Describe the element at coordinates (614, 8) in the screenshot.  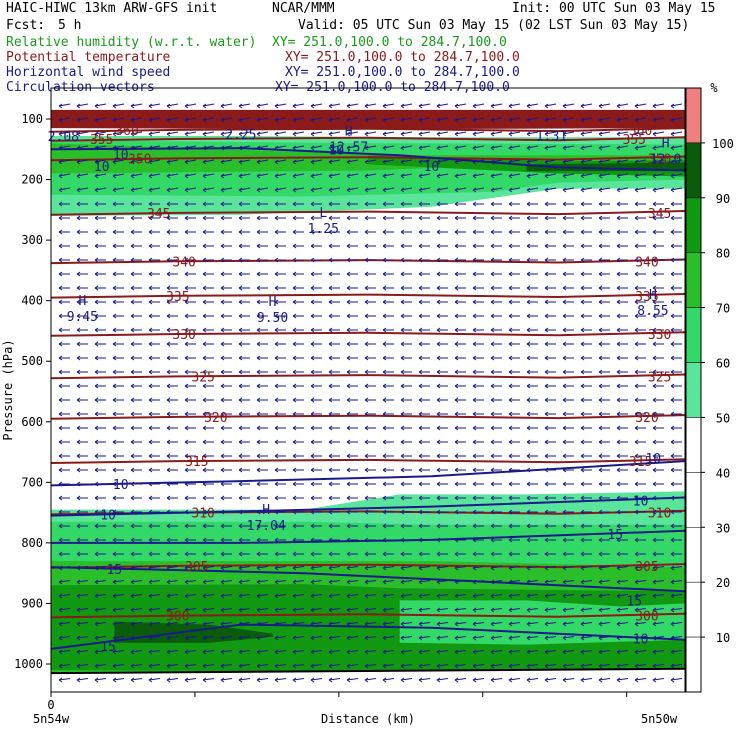
I see `init-time: Init: 00 UTC Sun 03 May 15` at that location.